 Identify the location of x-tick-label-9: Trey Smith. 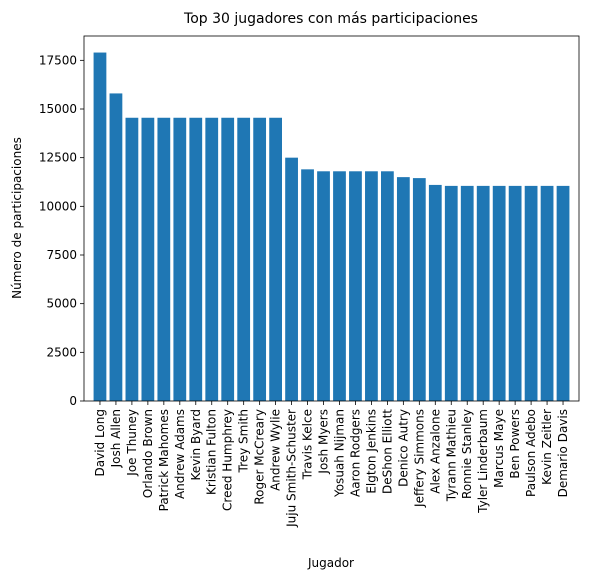
(244, 441).